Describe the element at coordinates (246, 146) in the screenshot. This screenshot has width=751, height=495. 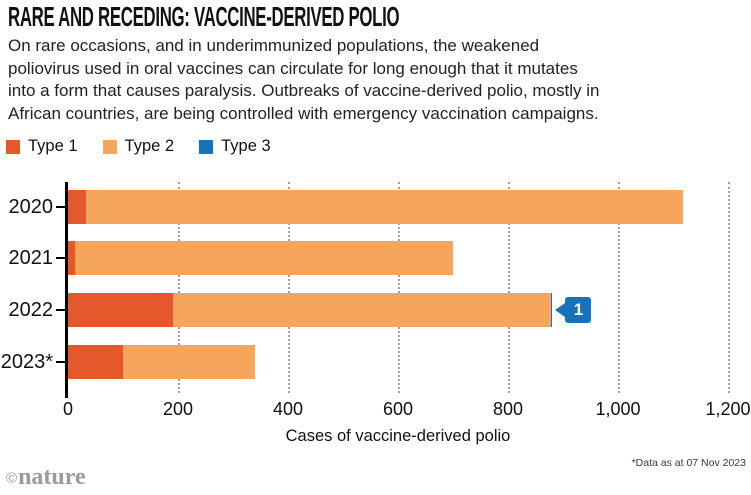
I see `legend-label: Type 3` at that location.